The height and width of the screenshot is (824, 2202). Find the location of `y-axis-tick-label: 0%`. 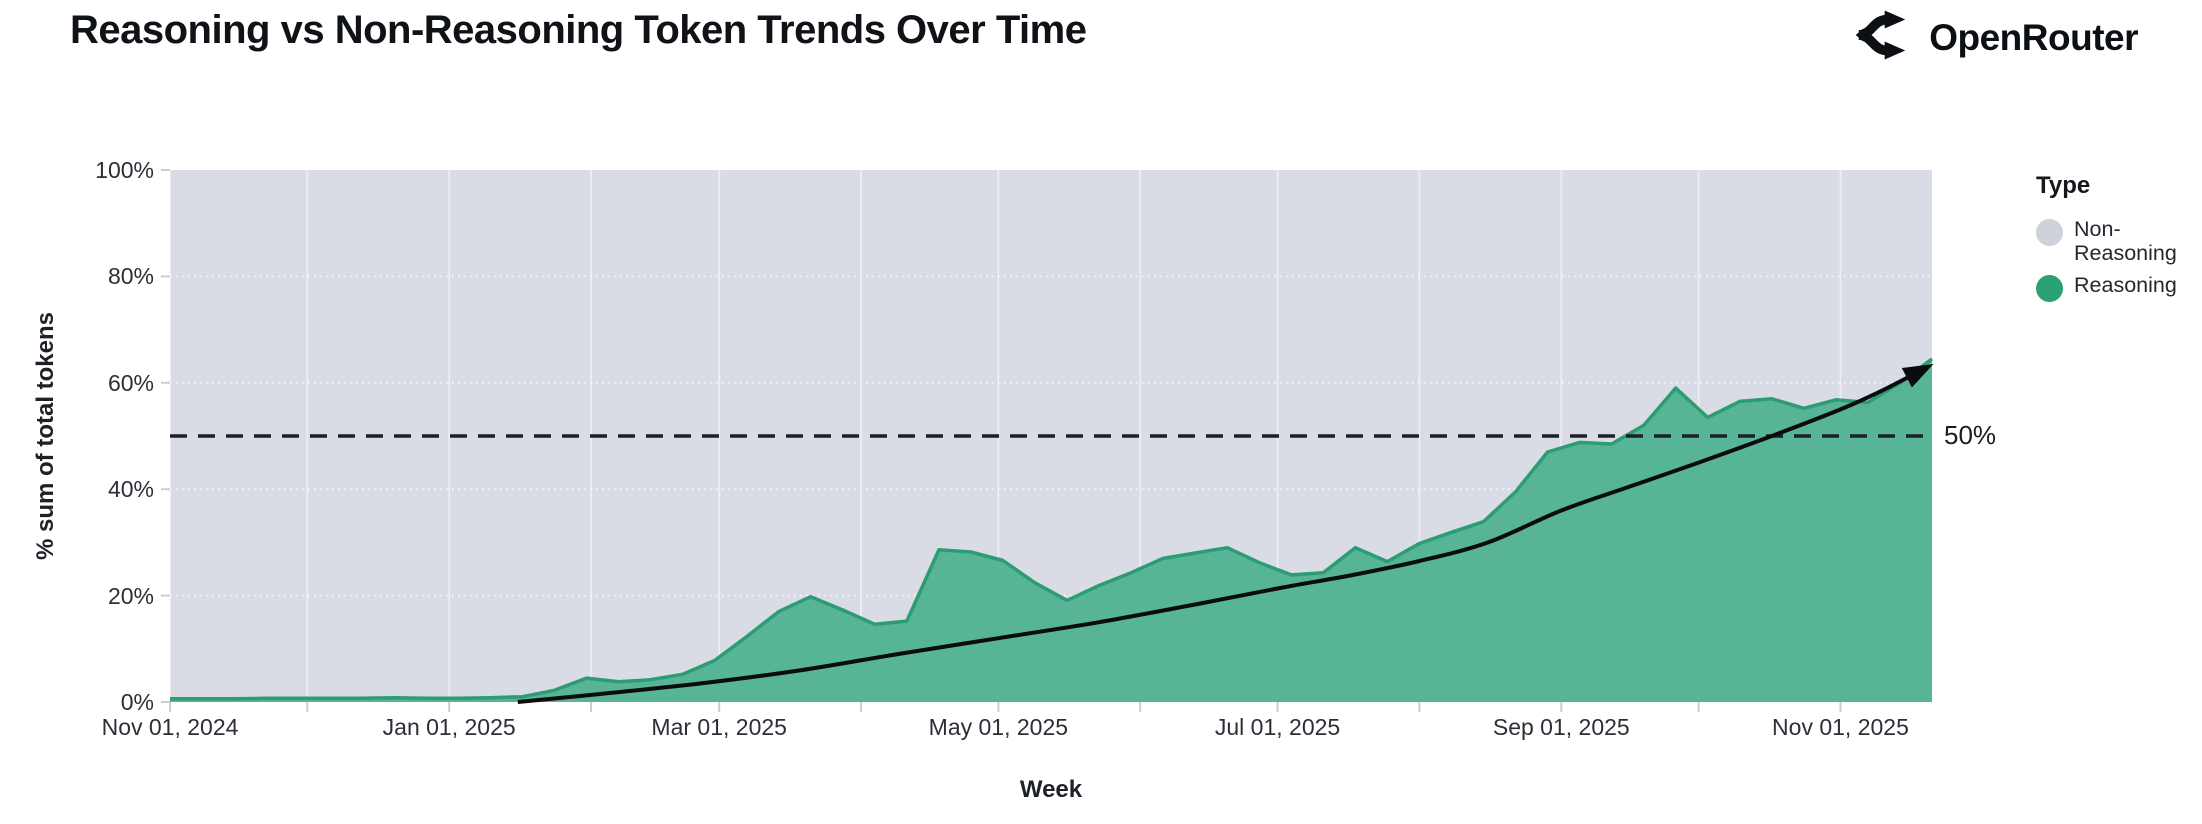

y-axis-tick-label: 0% is located at coordinates (137, 702).